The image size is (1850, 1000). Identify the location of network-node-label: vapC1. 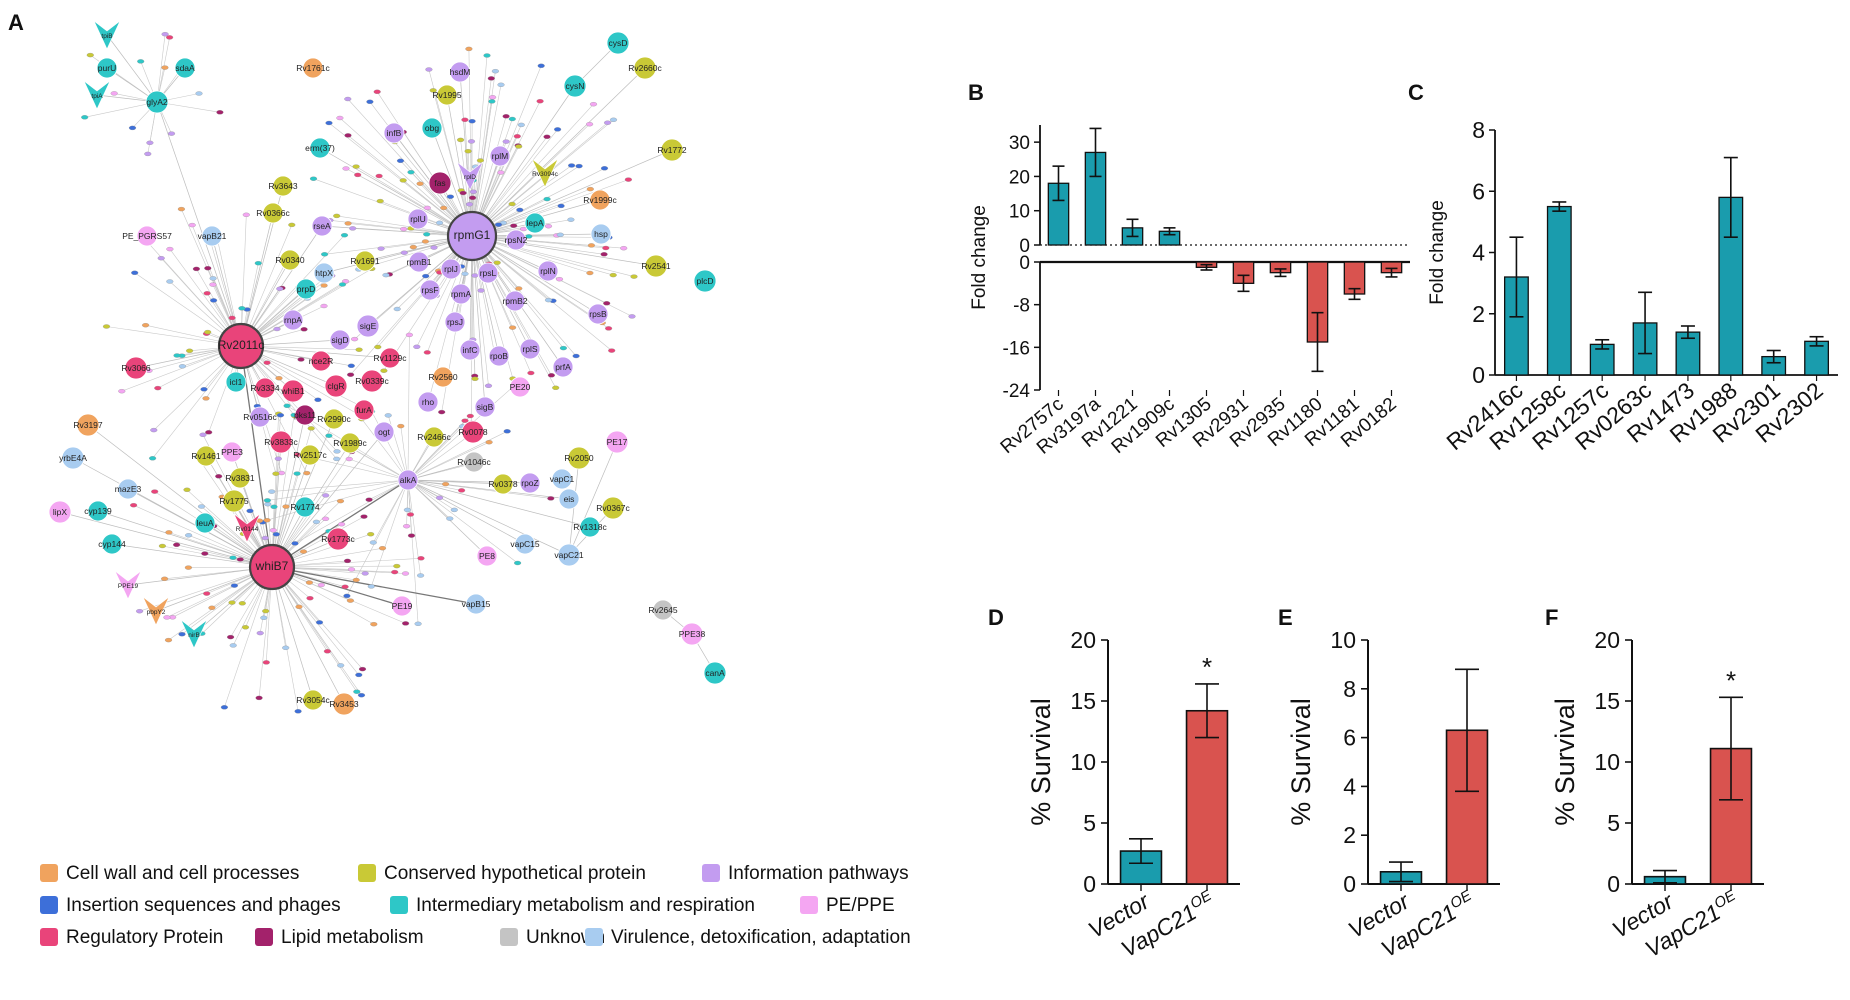
(562, 479).